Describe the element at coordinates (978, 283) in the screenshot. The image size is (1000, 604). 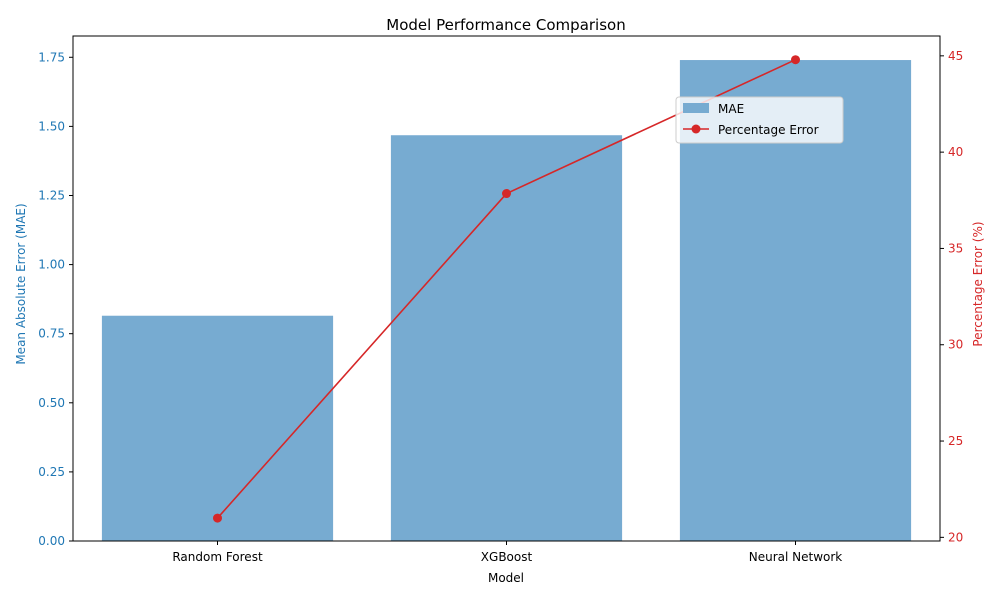
I see `y-axis-right-label: Percentage Error (%)` at that location.